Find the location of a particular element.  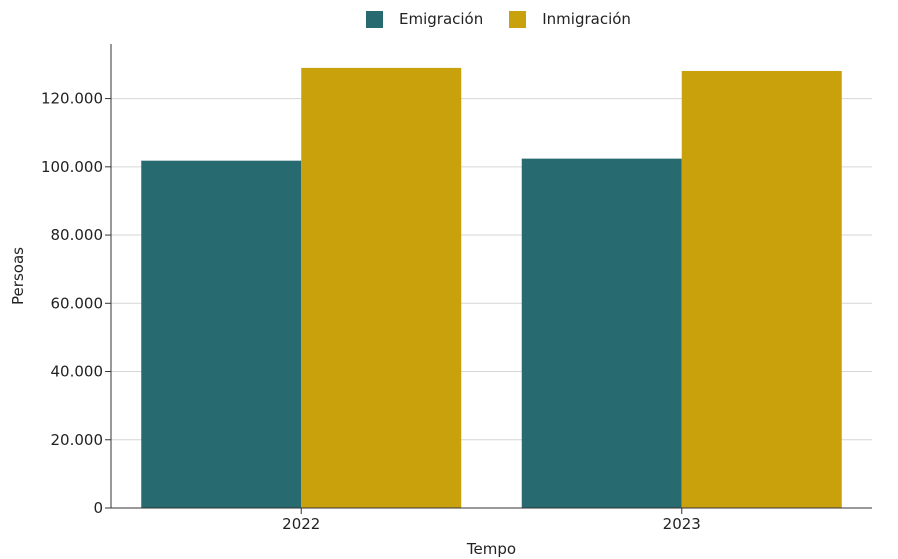

y-tick-label: 40.000 is located at coordinates (77, 372).